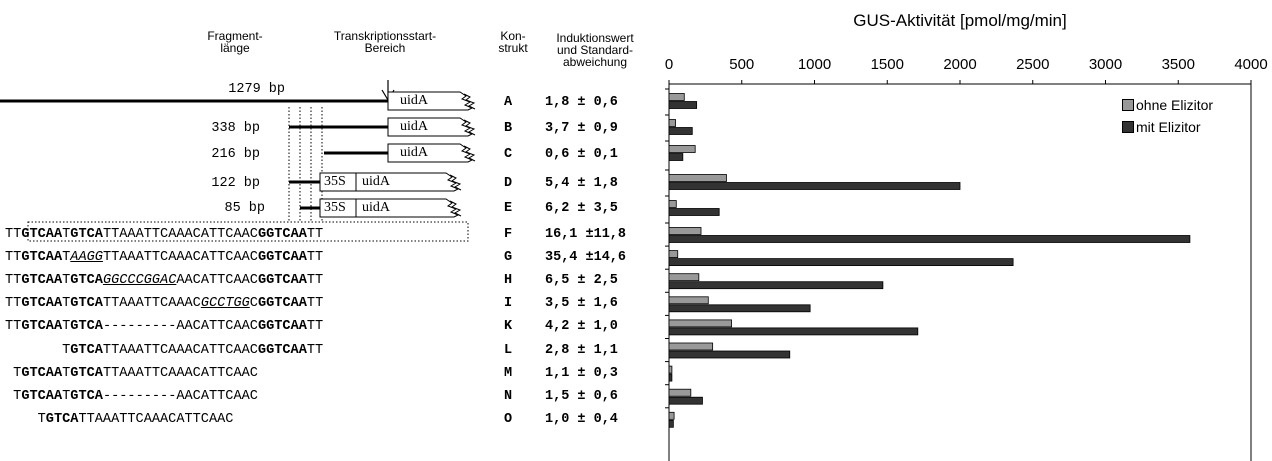  I want to click on legend-item-mit: mit Elizitor, so click(1161, 127).